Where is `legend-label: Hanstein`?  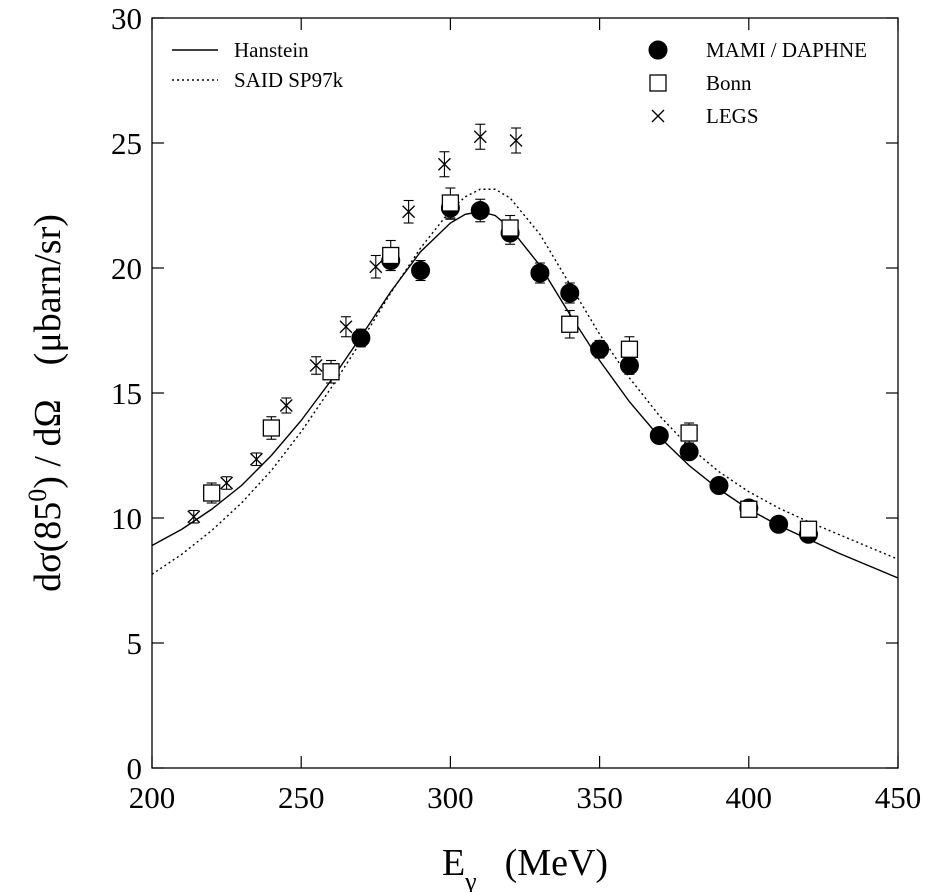
legend-label: Hanstein is located at coordinates (271, 50).